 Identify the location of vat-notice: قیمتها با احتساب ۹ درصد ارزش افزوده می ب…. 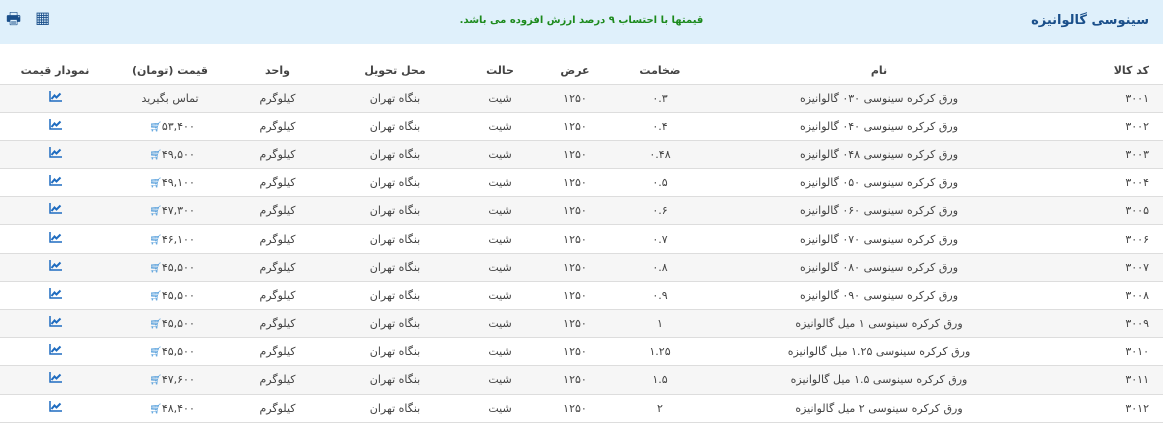
(581, 20).